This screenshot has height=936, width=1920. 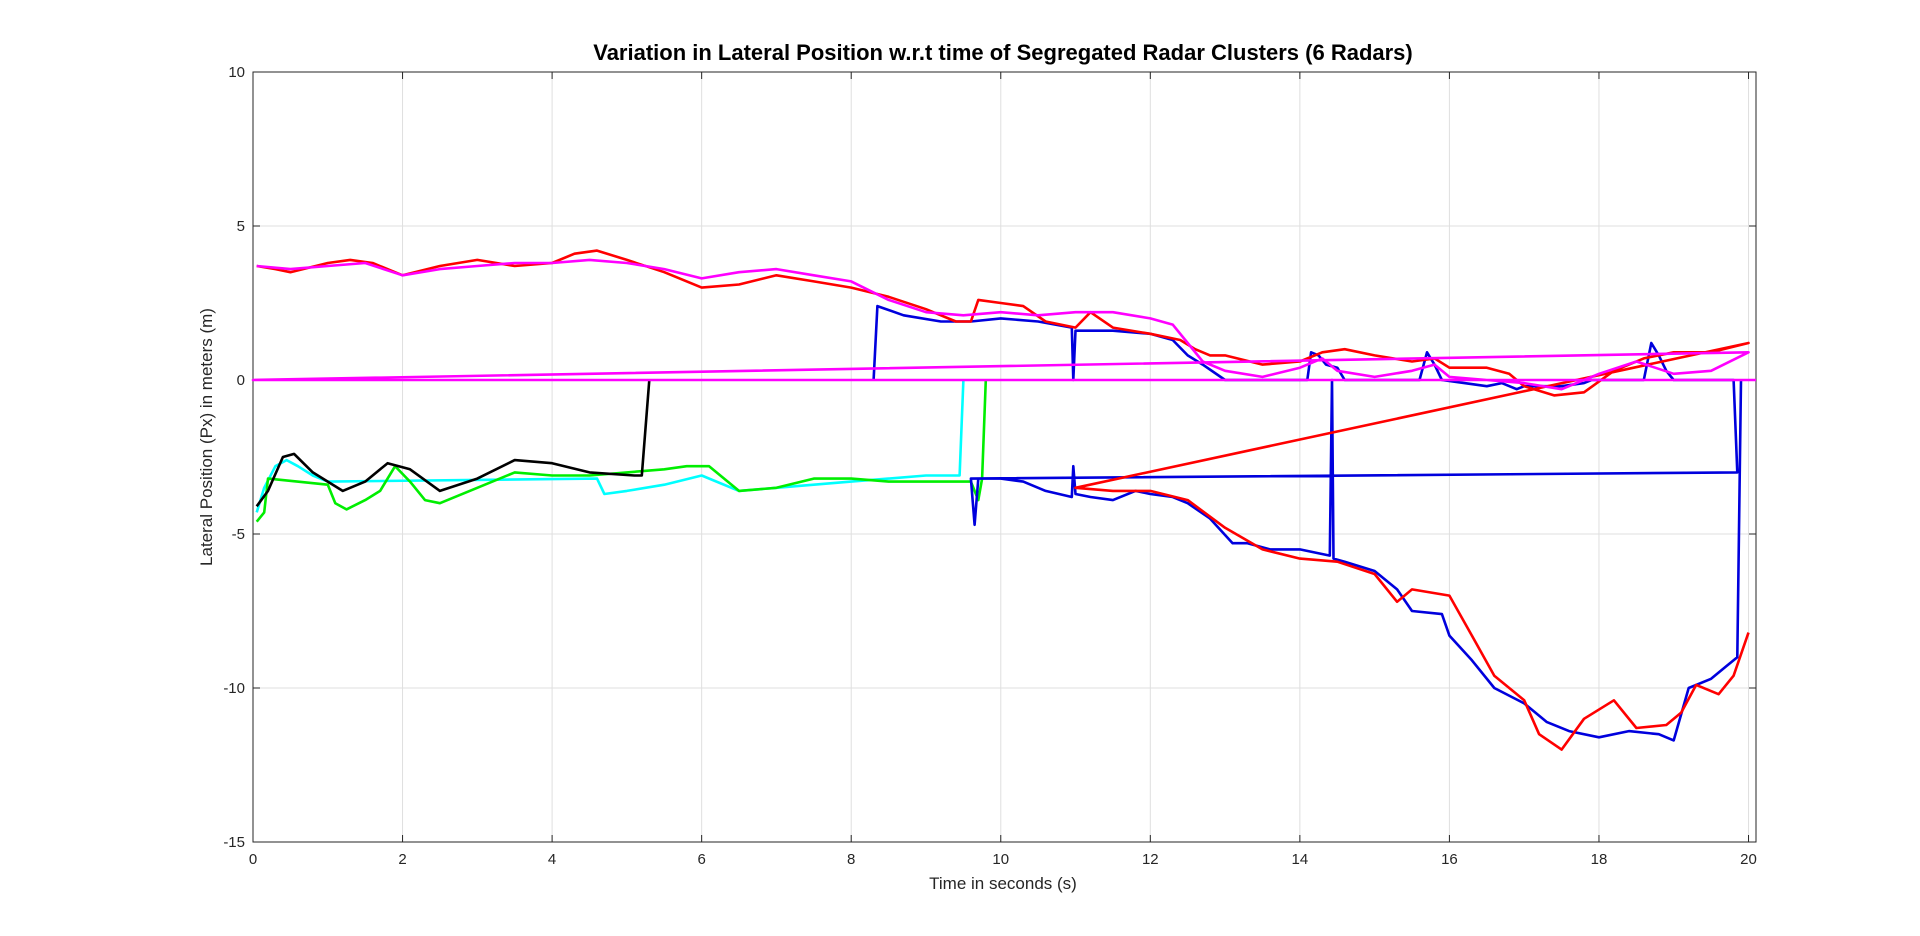 I want to click on x-tick-label: 12, so click(x=1150, y=859).